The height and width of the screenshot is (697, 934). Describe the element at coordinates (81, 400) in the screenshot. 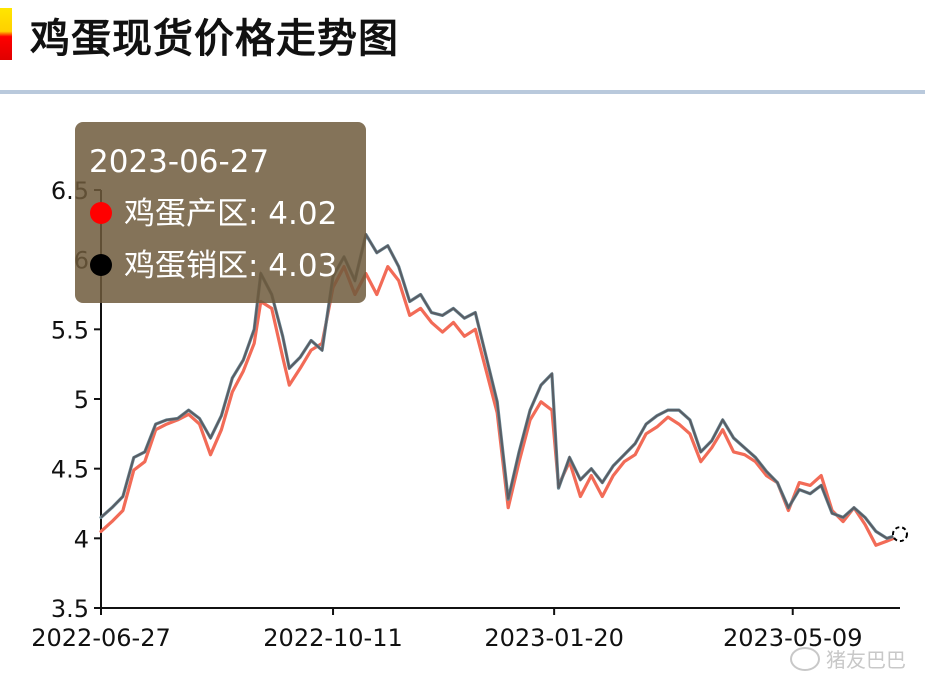

I see `y-tick-label: 5` at that location.